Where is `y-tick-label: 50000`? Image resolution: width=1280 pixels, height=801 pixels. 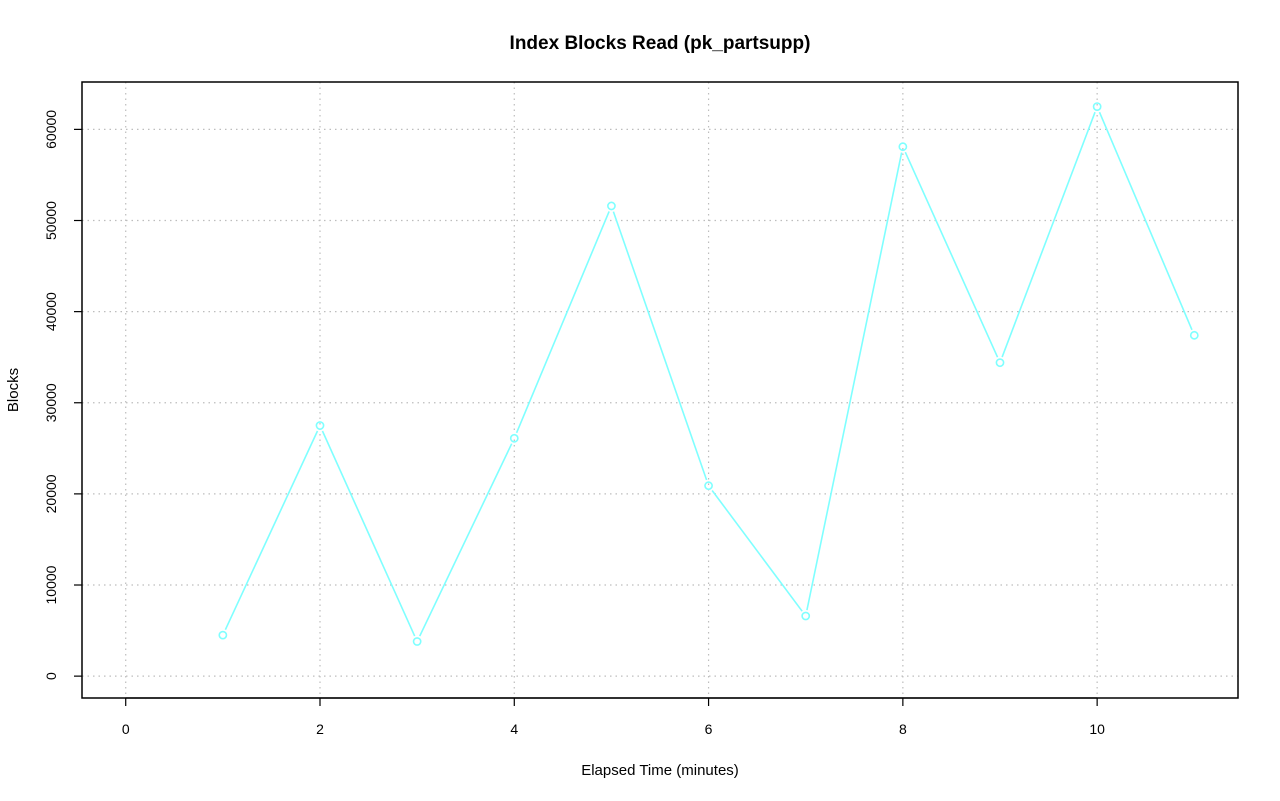
y-tick-label: 50000 is located at coordinates (51, 220).